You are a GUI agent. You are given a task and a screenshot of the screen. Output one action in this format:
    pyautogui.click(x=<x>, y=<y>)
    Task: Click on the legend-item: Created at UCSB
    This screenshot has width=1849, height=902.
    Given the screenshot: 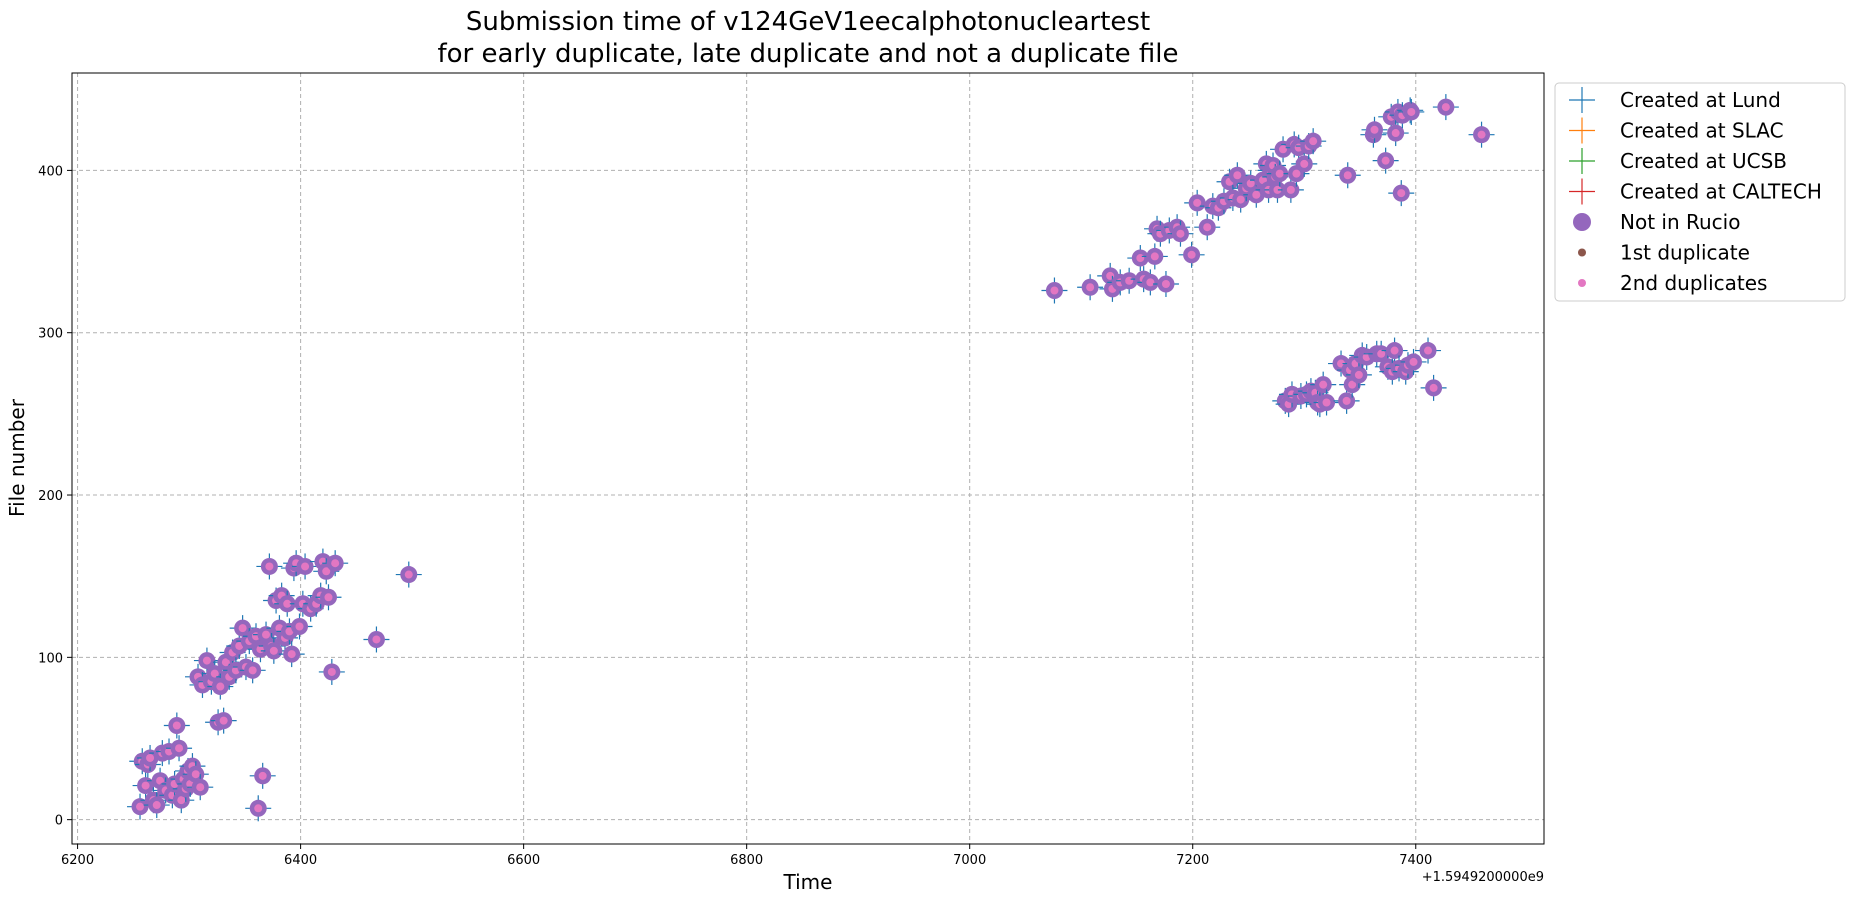 What is the action you would take?
    pyautogui.click(x=1678, y=161)
    